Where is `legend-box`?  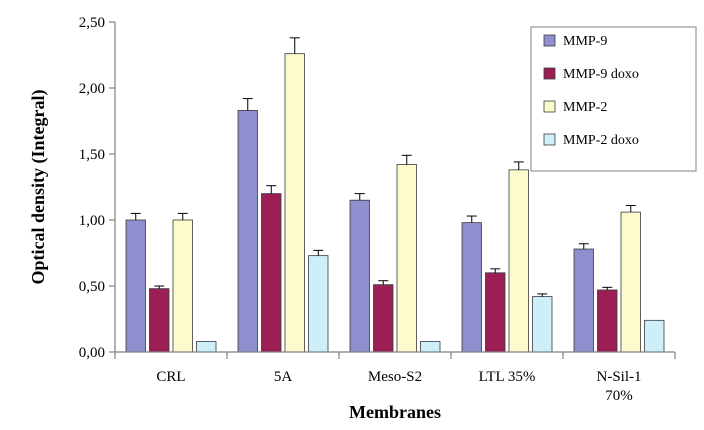
legend-box is located at coordinates (613, 99).